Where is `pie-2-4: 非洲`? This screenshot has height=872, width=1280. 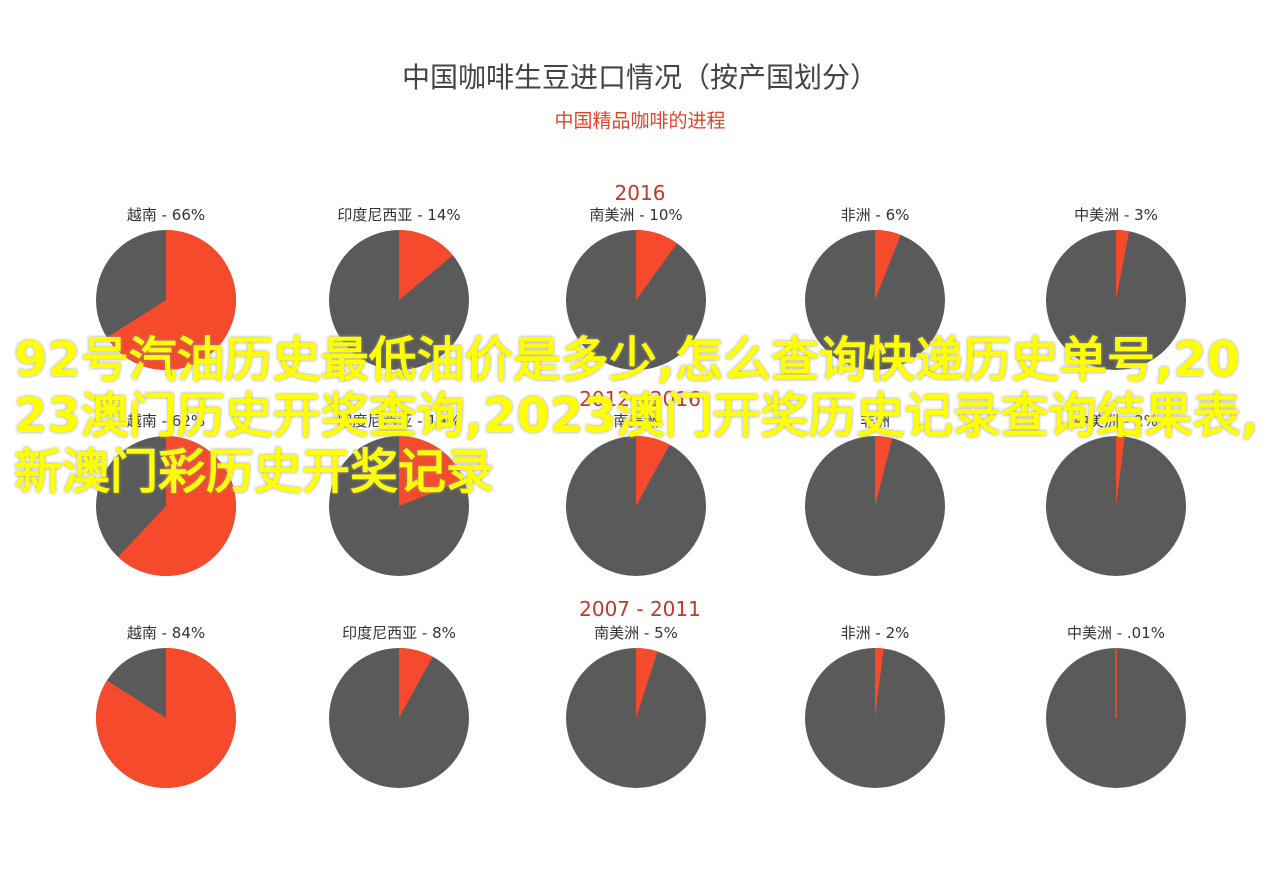
pie-2-4: 非洲 is located at coordinates (875, 494).